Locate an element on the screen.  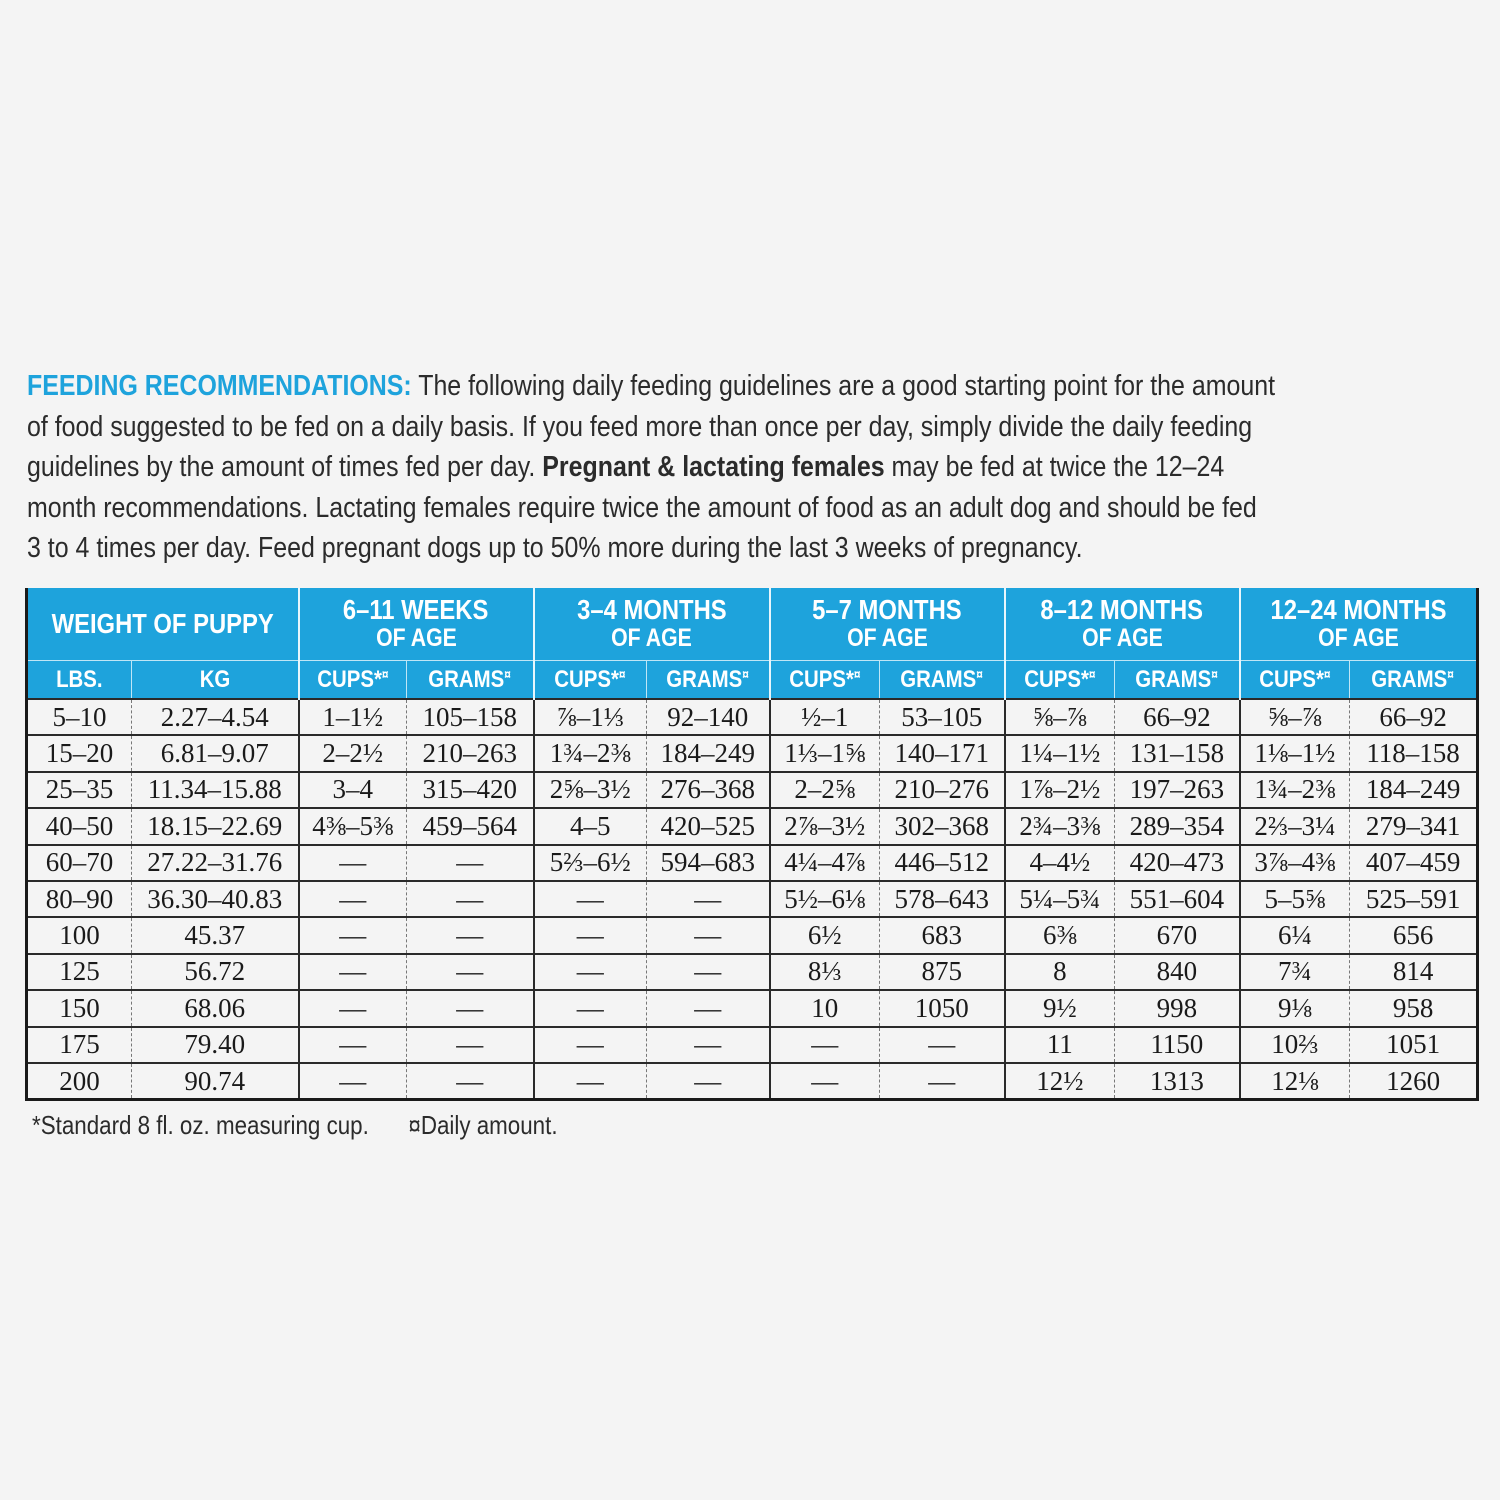
table-cell: 459–564 is located at coordinates (470, 826).